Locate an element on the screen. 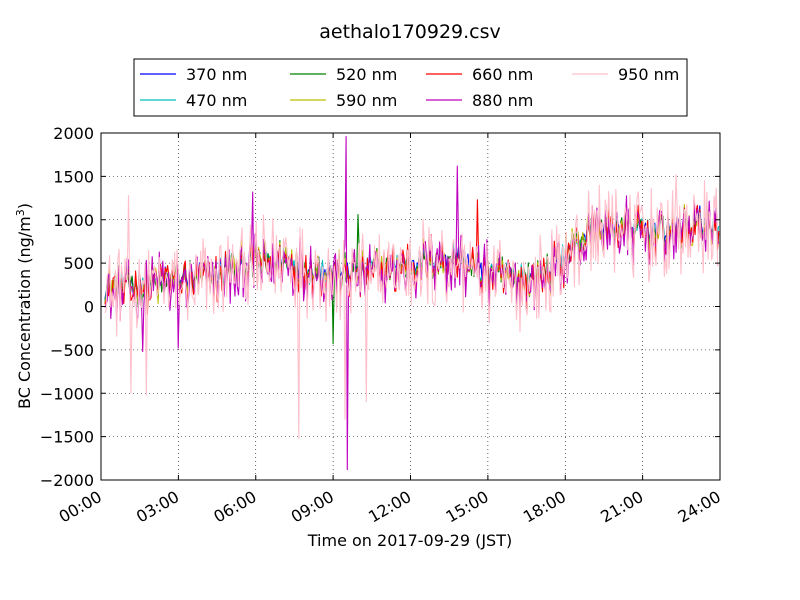  legend-label: 470 nm is located at coordinates (216, 100).